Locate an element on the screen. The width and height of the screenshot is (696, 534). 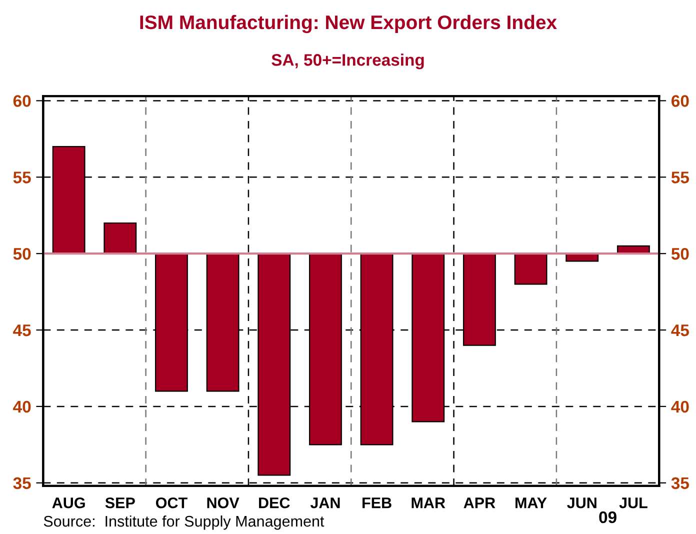
x-tick-label: JUL is located at coordinates (633, 503).